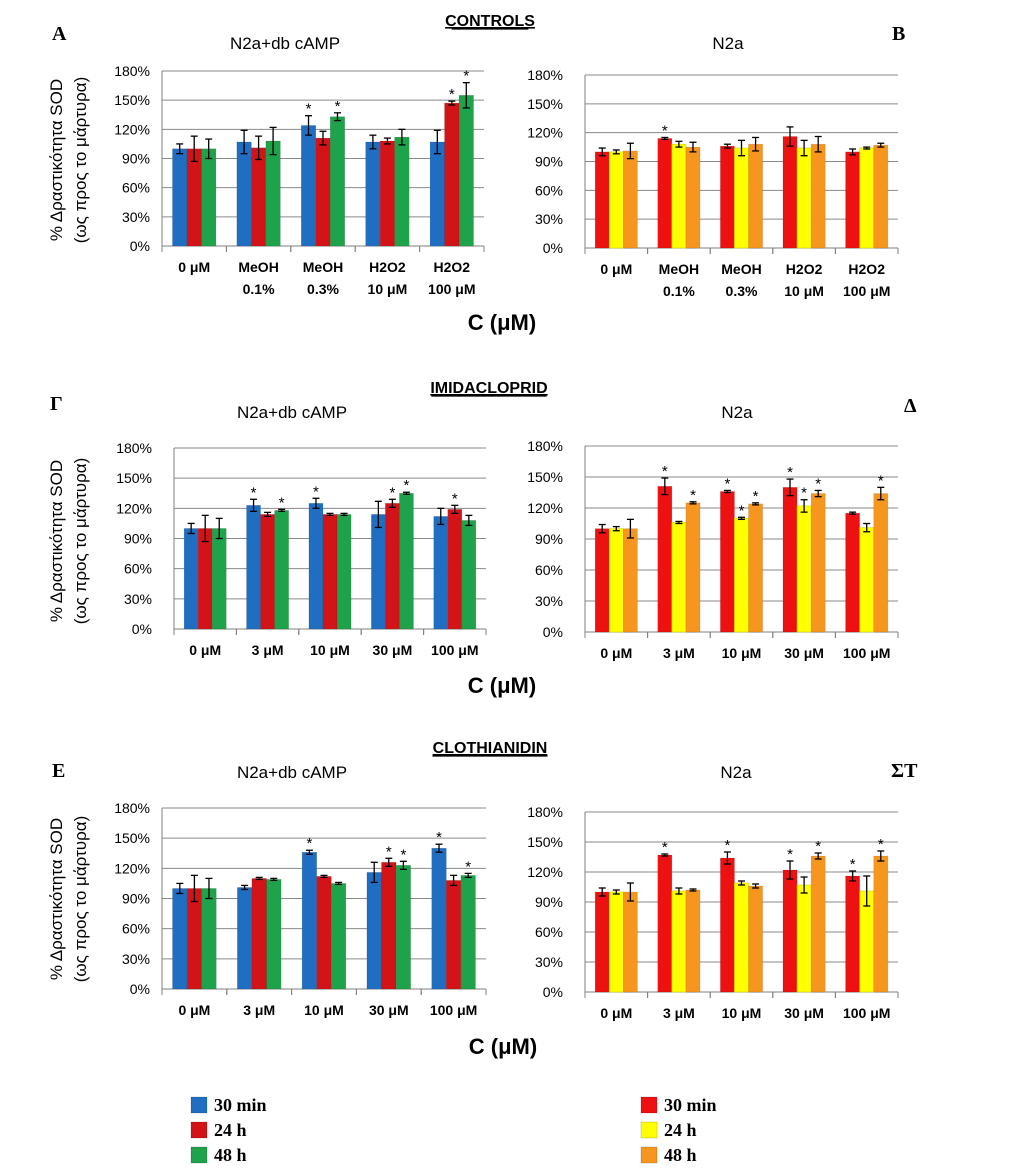 The width and height of the screenshot is (1024, 1174). Describe the element at coordinates (142, 629) in the screenshot. I see `y-tick-label: 0%` at that location.